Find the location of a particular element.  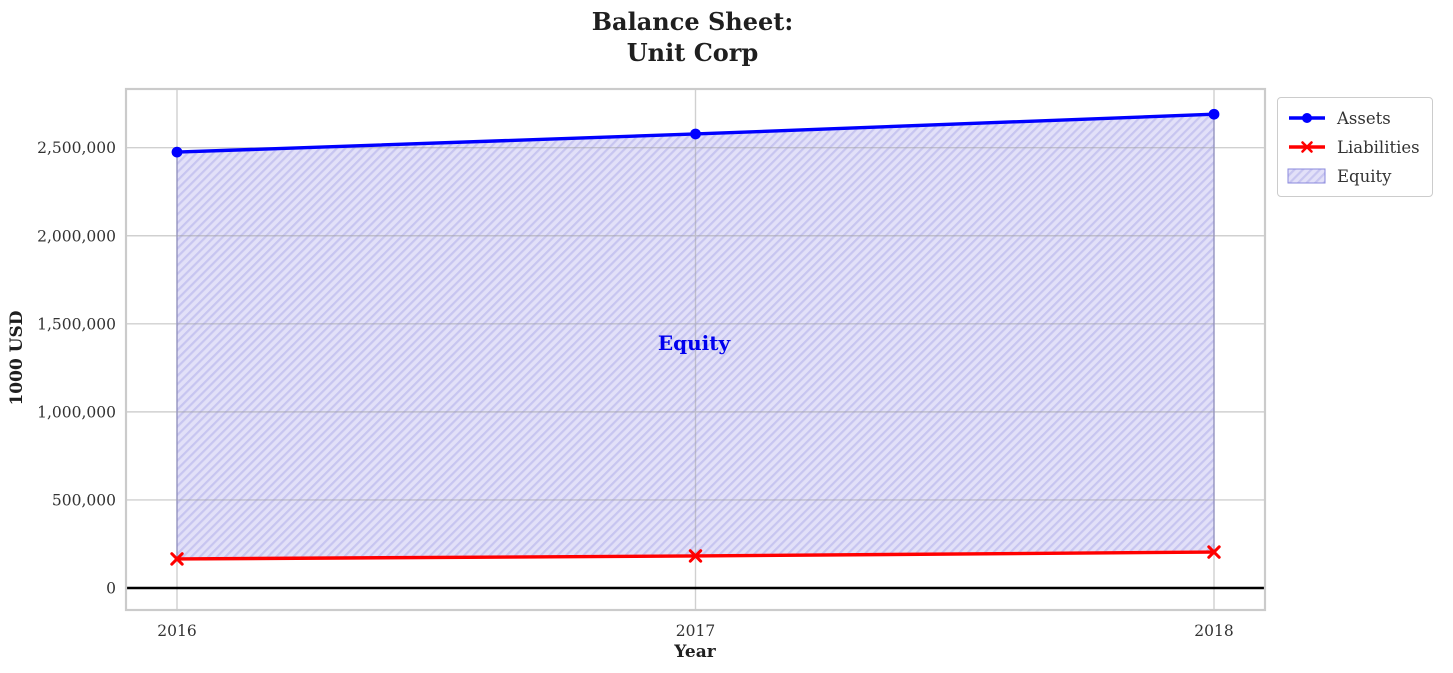

equity-hatch-swatch is located at coordinates (1307, 176).